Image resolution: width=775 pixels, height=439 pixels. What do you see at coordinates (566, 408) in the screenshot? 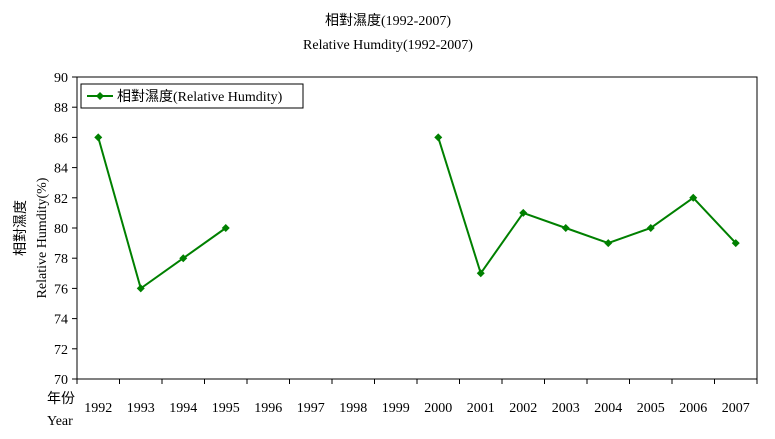
I see `x-tick-label: 2003` at bounding box center [566, 408].